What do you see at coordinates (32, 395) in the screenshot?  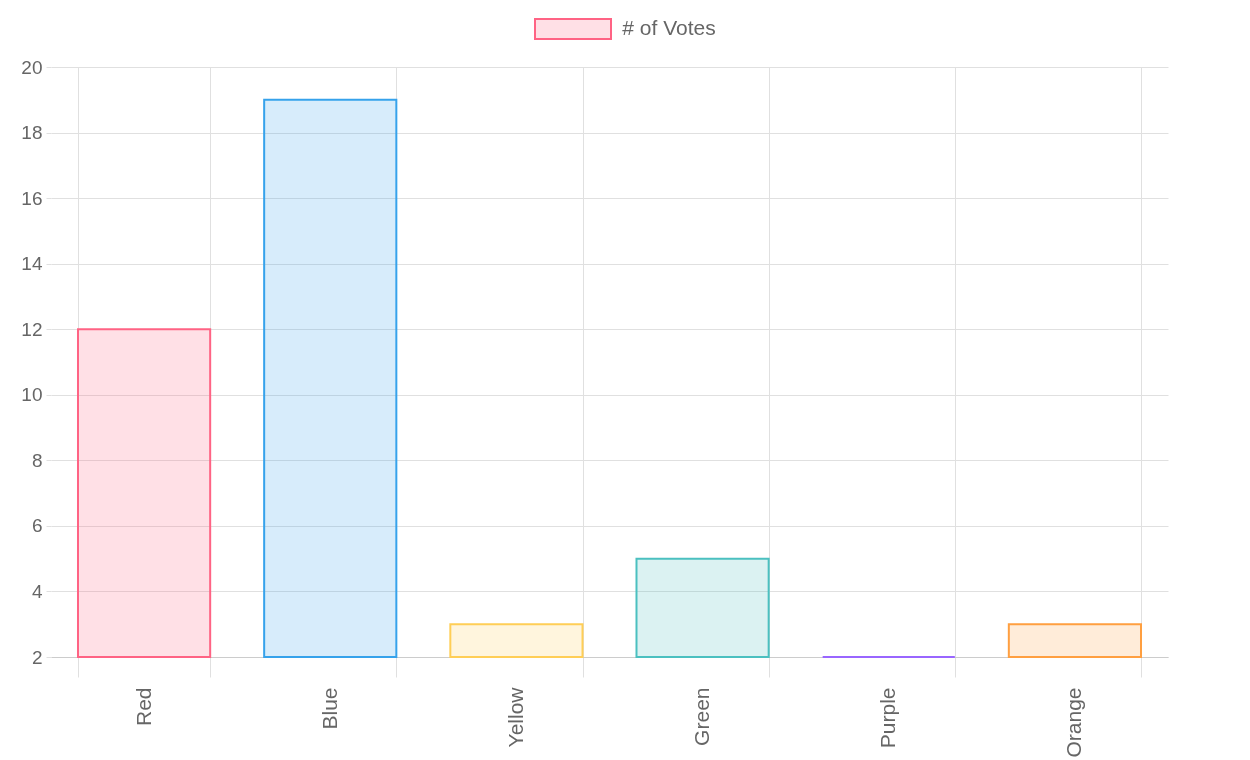 I see `y-tick-label: 10` at bounding box center [32, 395].